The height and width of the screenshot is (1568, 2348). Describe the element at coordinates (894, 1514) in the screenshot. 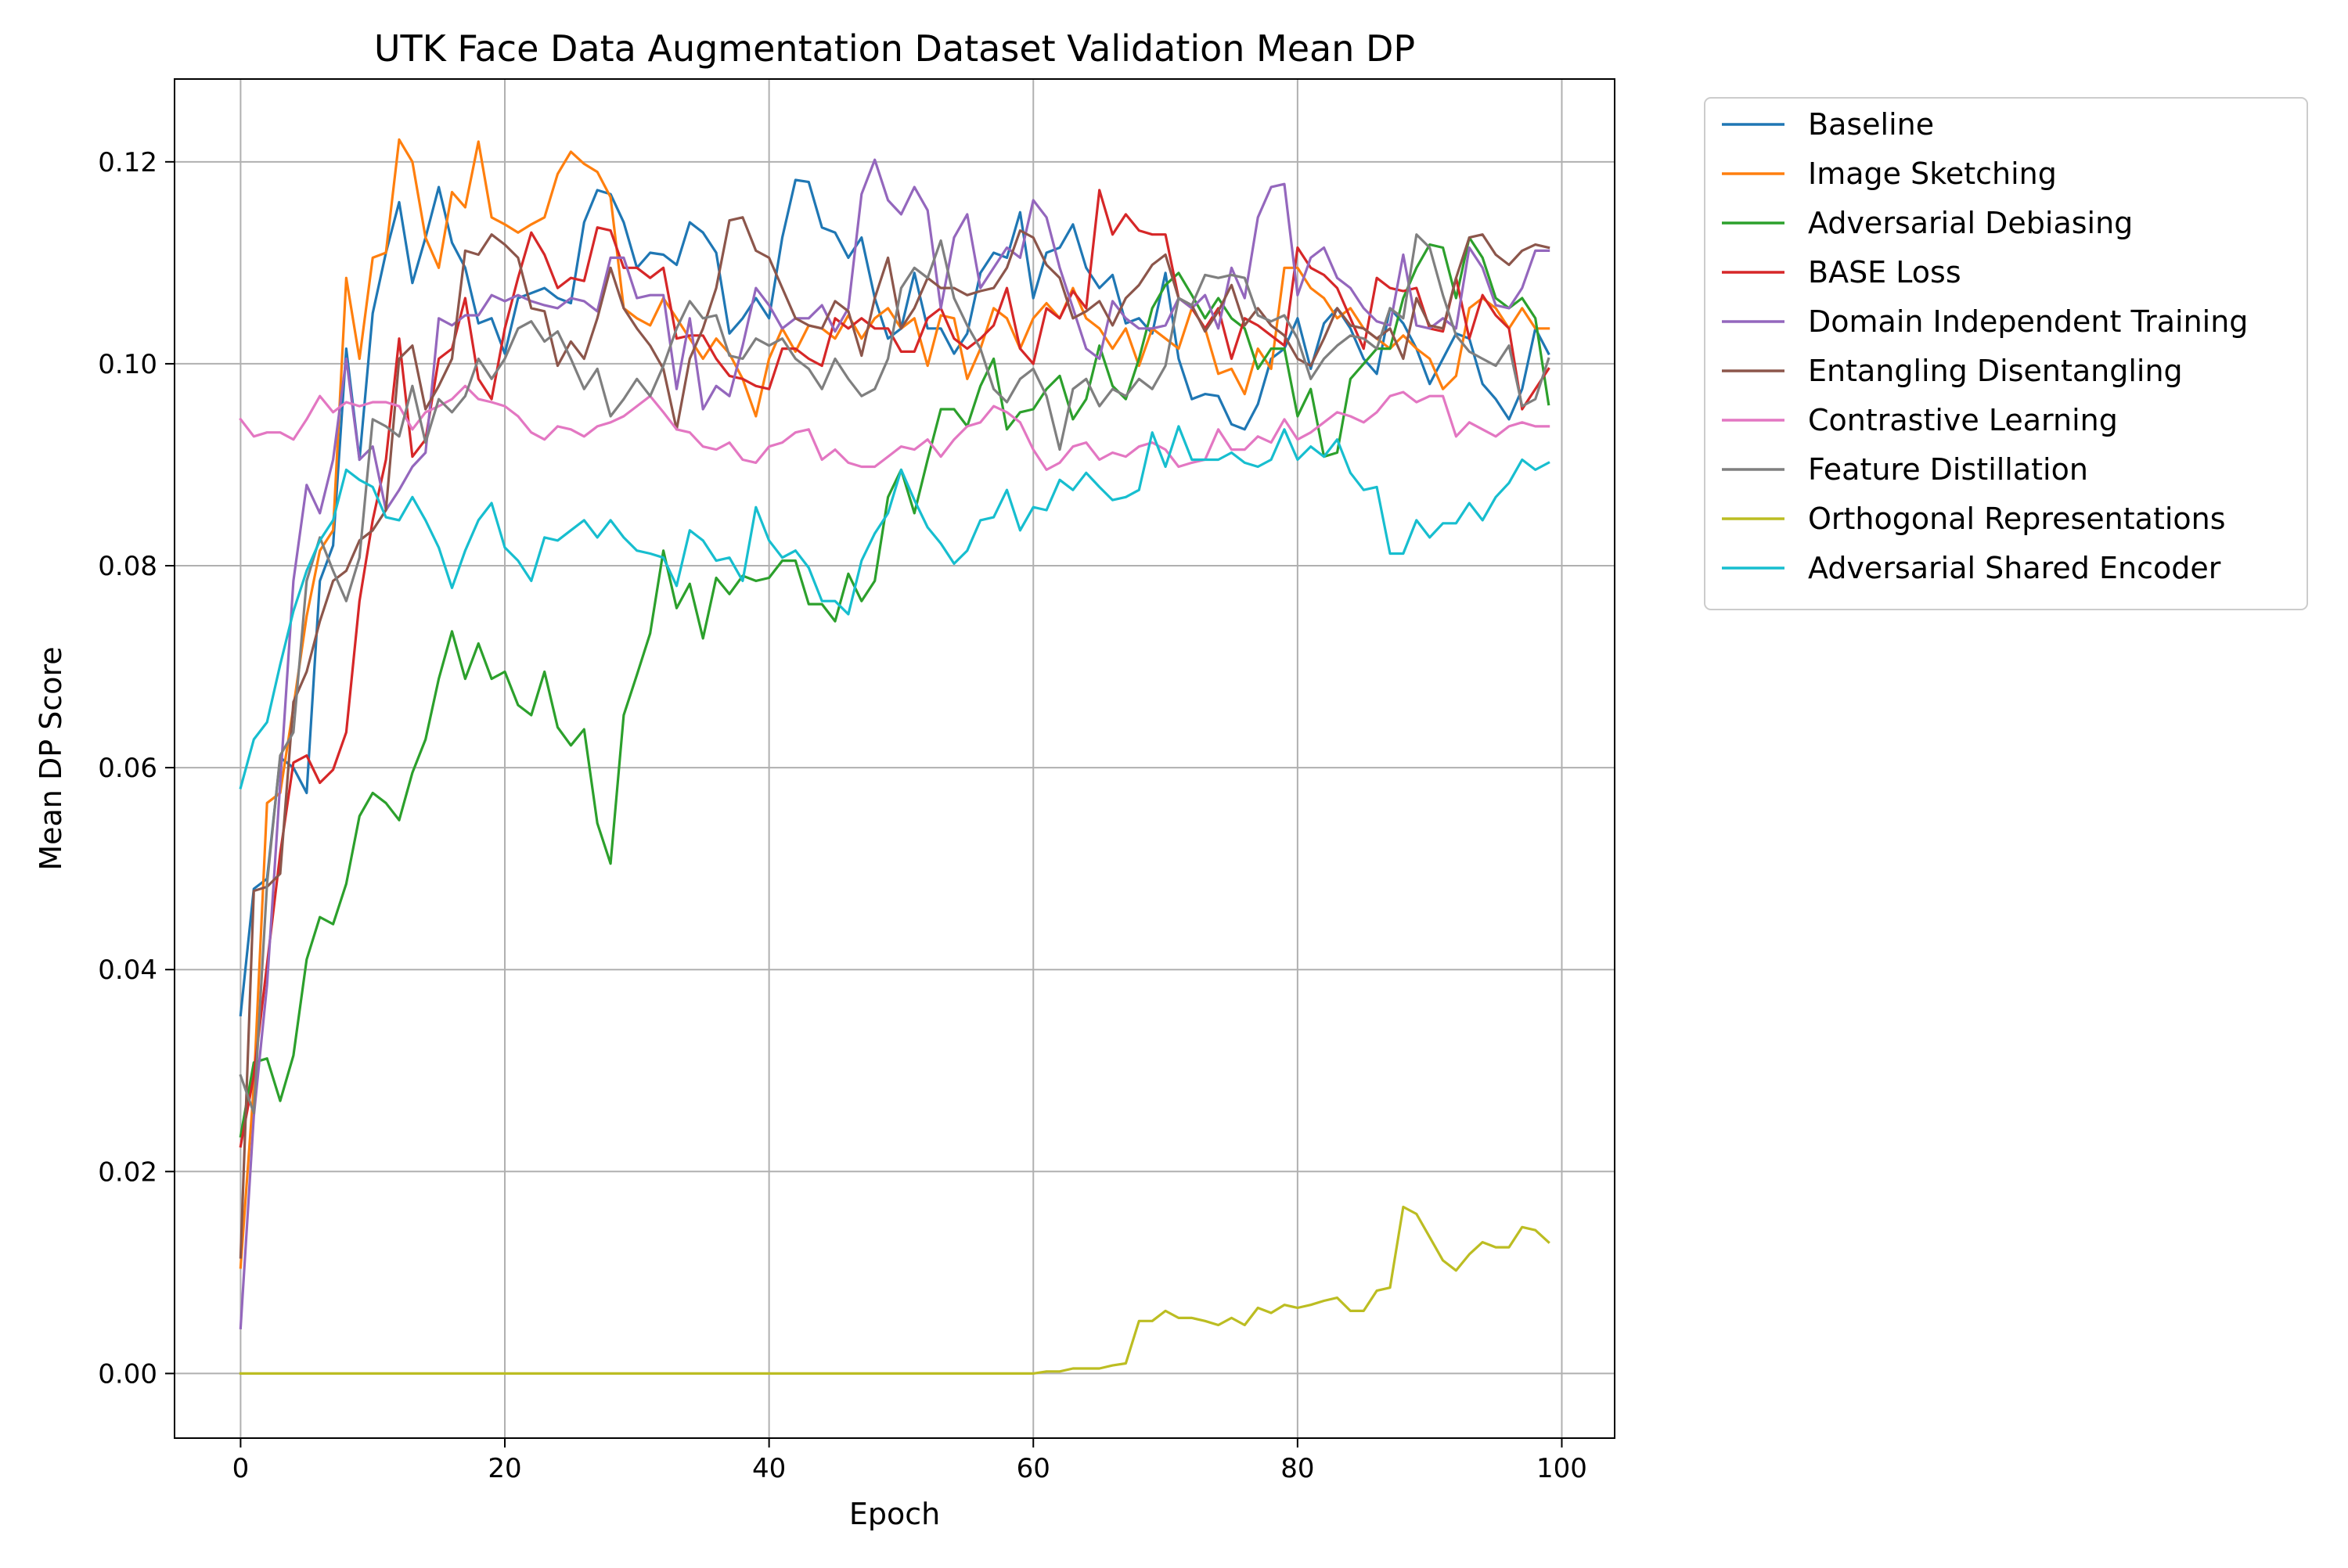

I see `x-axis-label: Epoch` at that location.